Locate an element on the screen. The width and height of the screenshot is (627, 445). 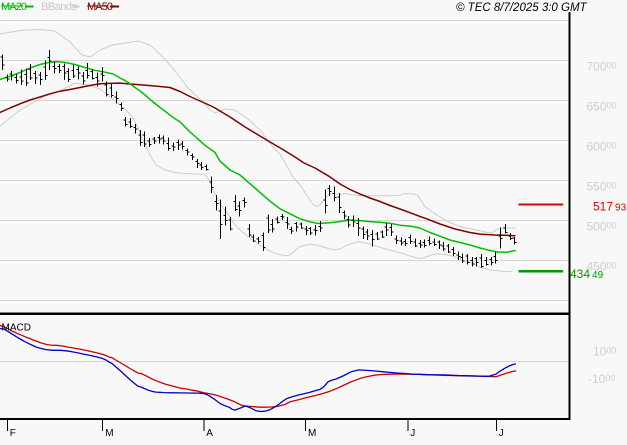
svg-text: 55000 is located at coordinates (602, 187).